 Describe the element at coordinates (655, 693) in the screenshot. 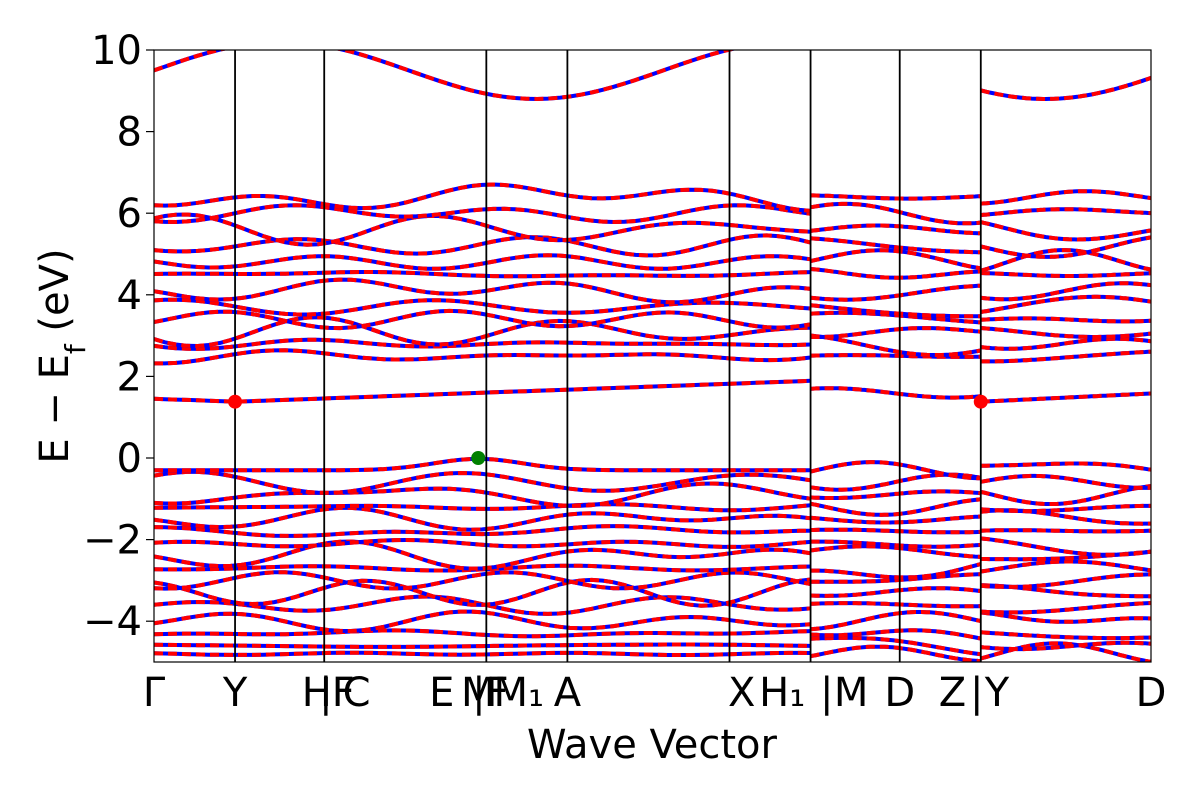

I see `x-axis-ticks: Γ Y HF| C E M|FM₁ A X H₁ | M D Z | Y D` at that location.